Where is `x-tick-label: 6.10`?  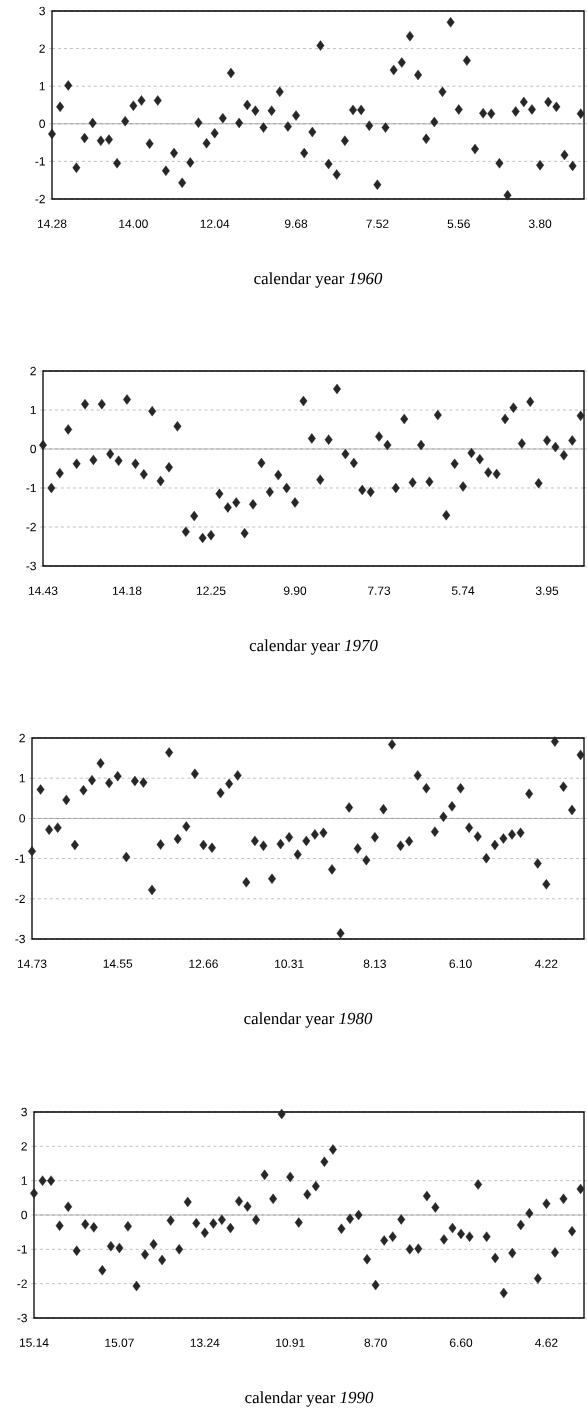 x-tick-label: 6.10 is located at coordinates (460, 963).